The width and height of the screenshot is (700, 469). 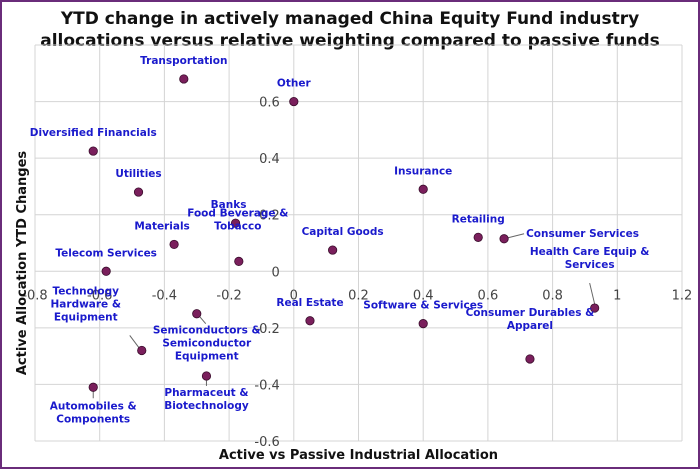 I want to click on y-tick-label: 0.4, so click(x=269, y=159).